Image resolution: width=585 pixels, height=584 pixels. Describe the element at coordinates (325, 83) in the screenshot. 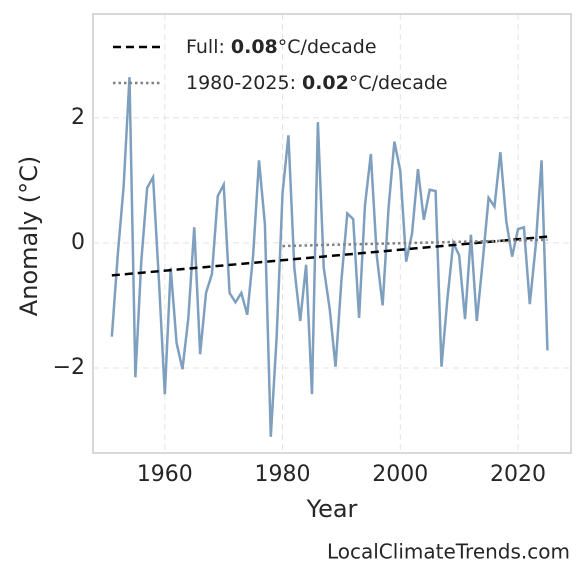

I see `legend-slope: 0.02` at that location.